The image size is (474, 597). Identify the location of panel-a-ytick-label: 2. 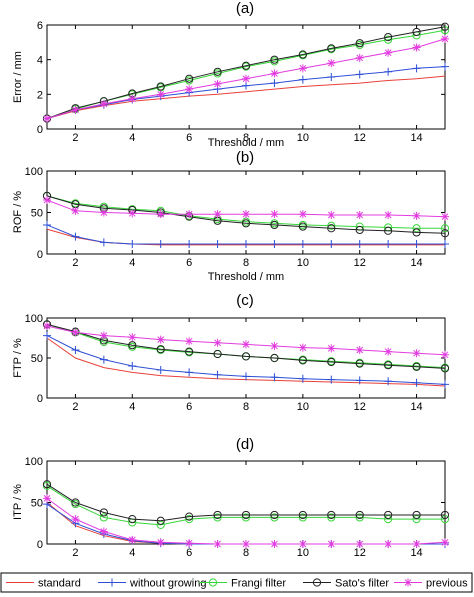
(40, 95).